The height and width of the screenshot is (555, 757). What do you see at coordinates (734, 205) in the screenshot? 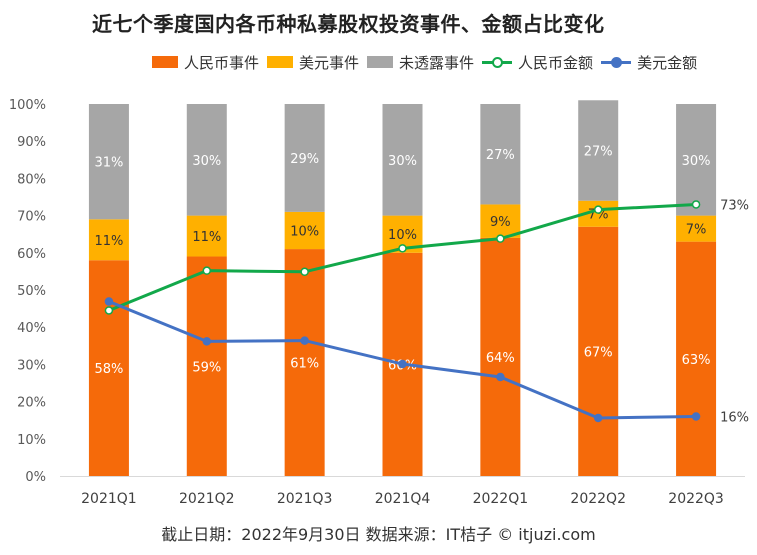
I see `series-end-label: 73%` at bounding box center [734, 205].